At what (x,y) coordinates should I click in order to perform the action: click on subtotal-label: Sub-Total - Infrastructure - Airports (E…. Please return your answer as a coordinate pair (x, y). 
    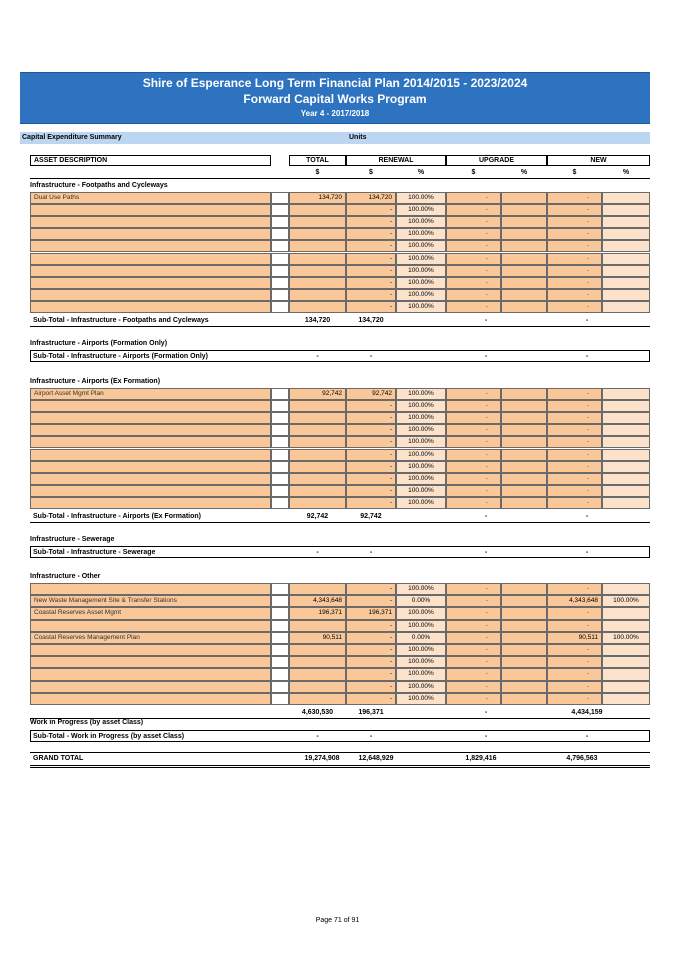
    Looking at the image, I should click on (117, 516).